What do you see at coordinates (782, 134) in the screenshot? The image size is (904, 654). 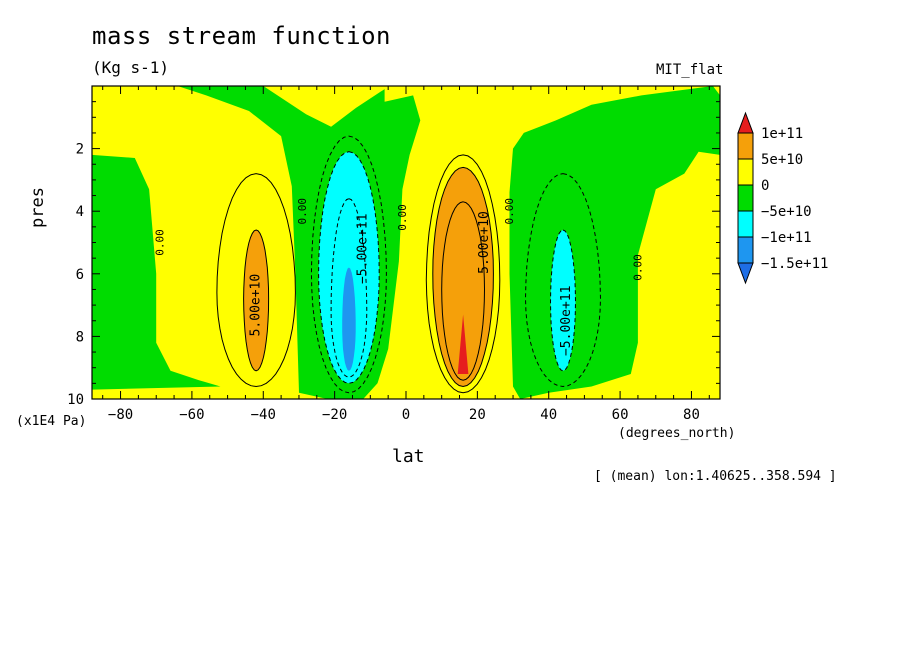 I see `colorbar-label: 1e+11` at bounding box center [782, 134].